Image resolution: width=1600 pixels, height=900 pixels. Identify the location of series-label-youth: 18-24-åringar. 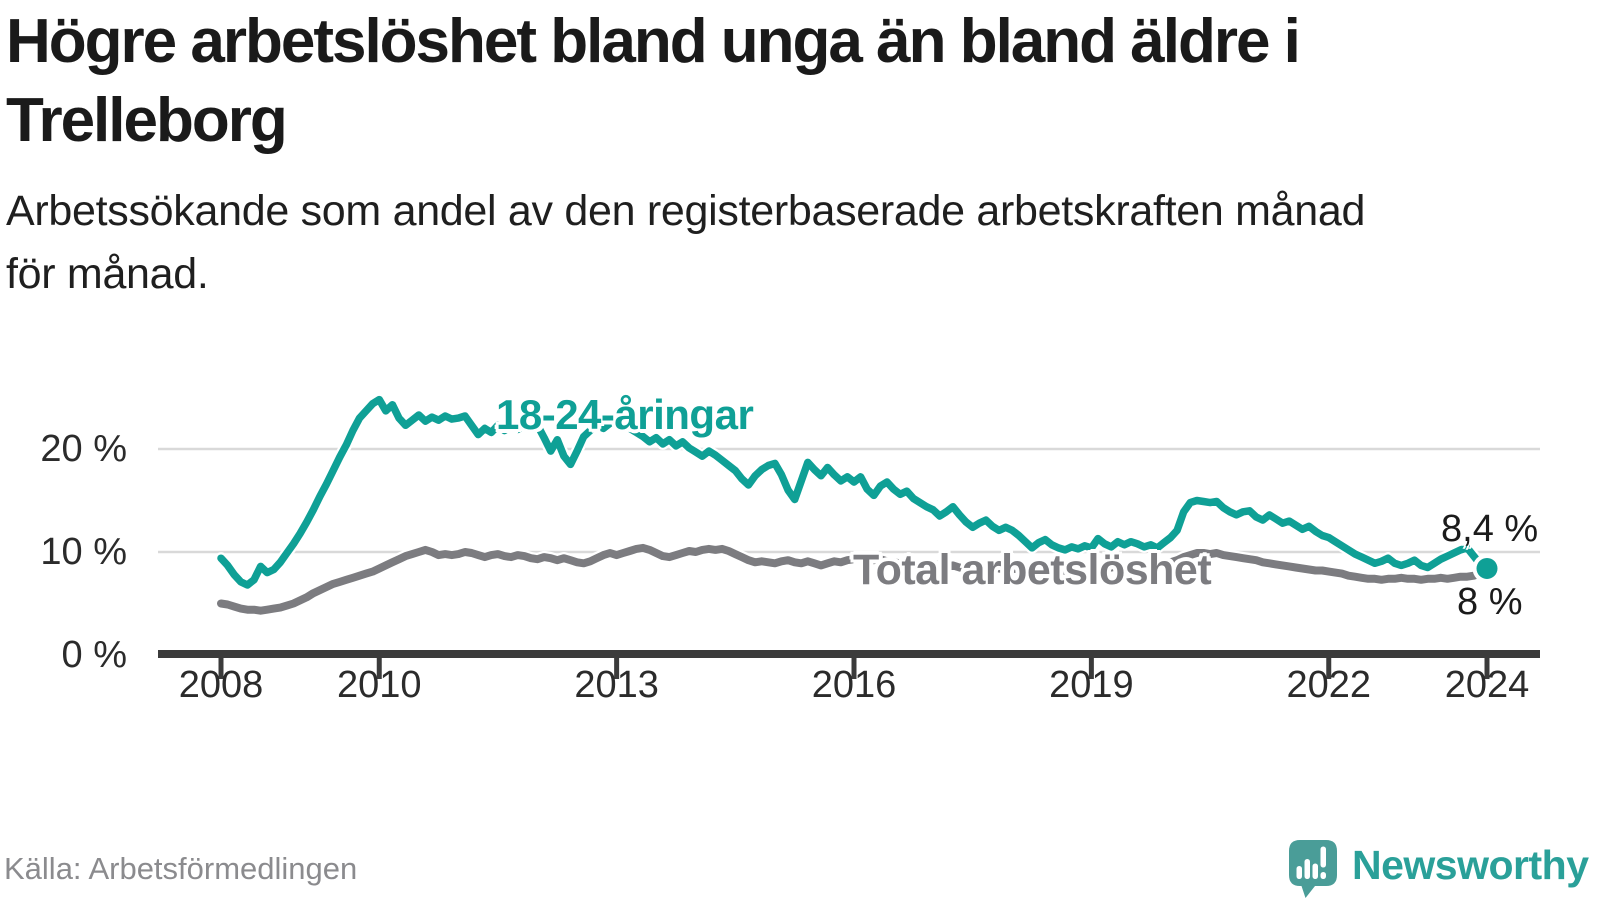
(625, 414).